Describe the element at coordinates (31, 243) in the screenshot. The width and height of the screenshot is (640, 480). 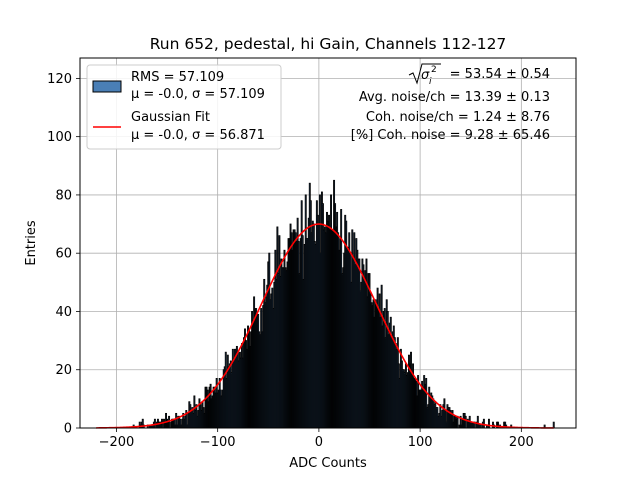
I see `y-axis-label: Entries` at that location.